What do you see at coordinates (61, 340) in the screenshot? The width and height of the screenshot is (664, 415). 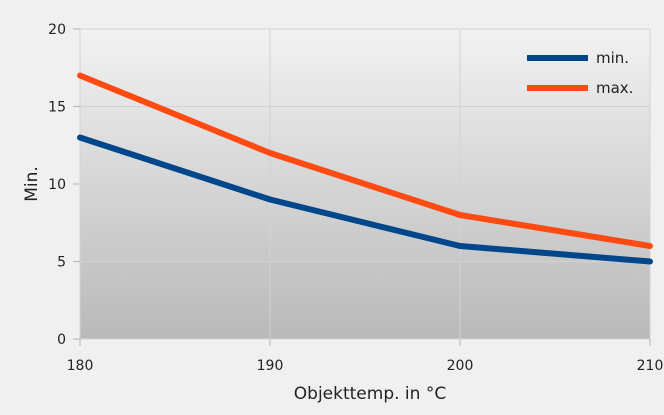 I see `y-tick-label: 0` at bounding box center [61, 340].